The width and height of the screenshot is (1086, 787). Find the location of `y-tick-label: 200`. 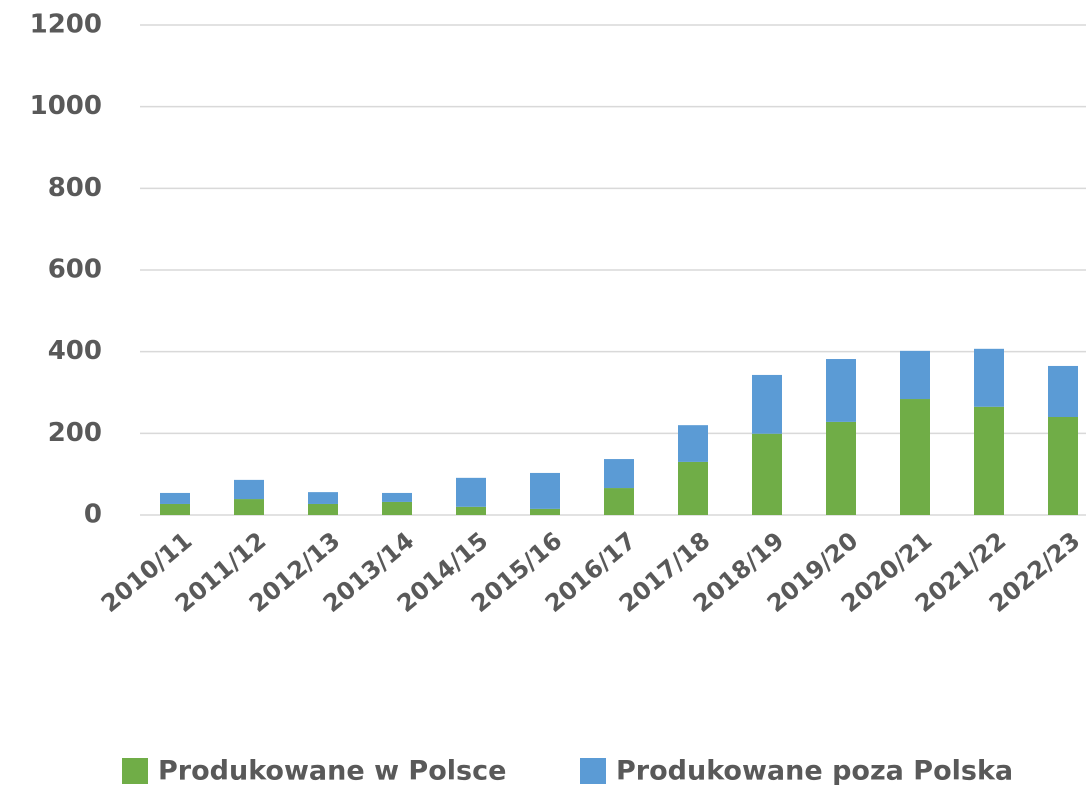

y-tick-label: 200 is located at coordinates (75, 433).